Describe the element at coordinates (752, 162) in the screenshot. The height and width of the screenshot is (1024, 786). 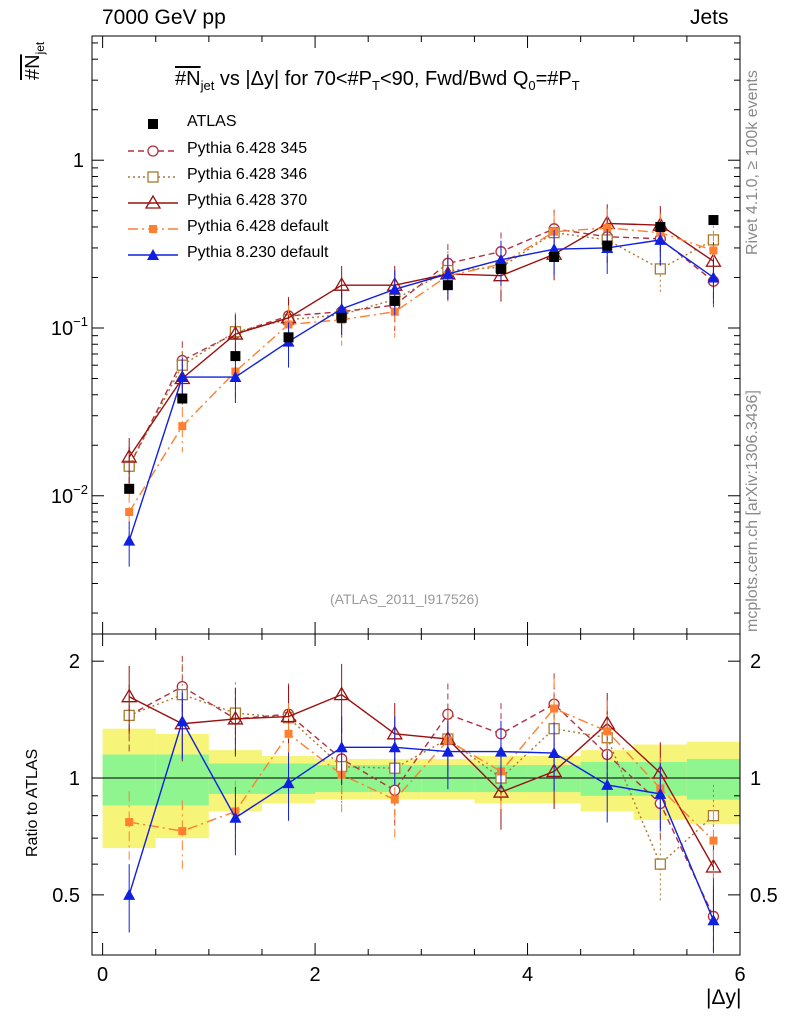
I see `rivet-label: Rivet 4.1.0, ≥ 100k events` at that location.